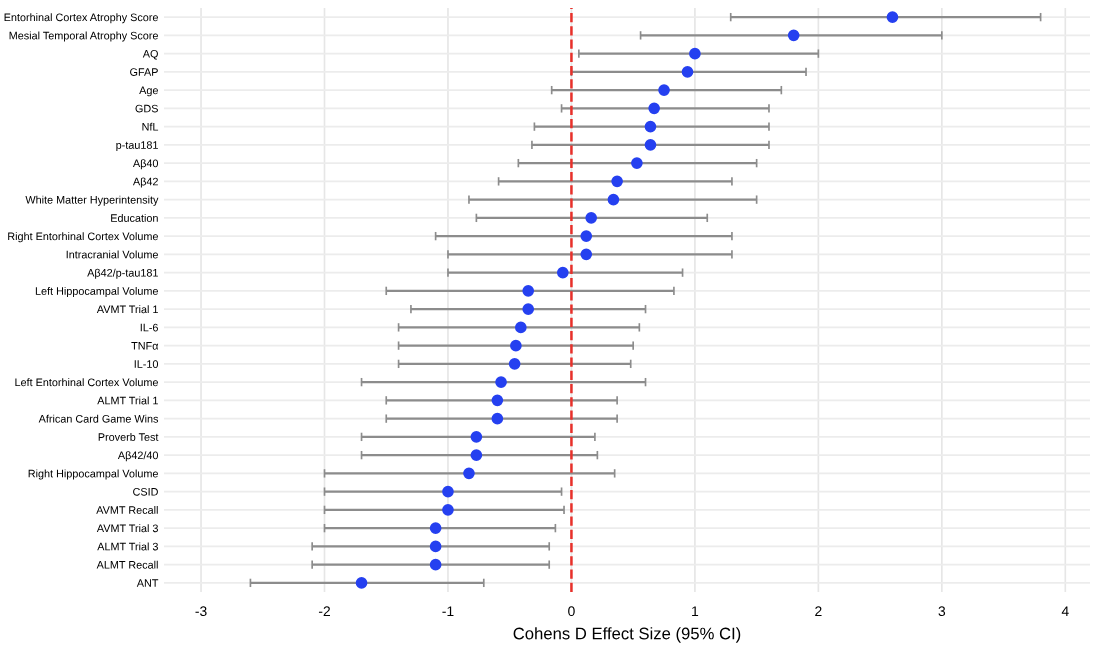 Image resolution: width=1112 pixels, height=656 pixels. What do you see at coordinates (627, 635) in the screenshot?
I see `x-axis-title: Cohens D Effect Size (95% CI)` at bounding box center [627, 635].